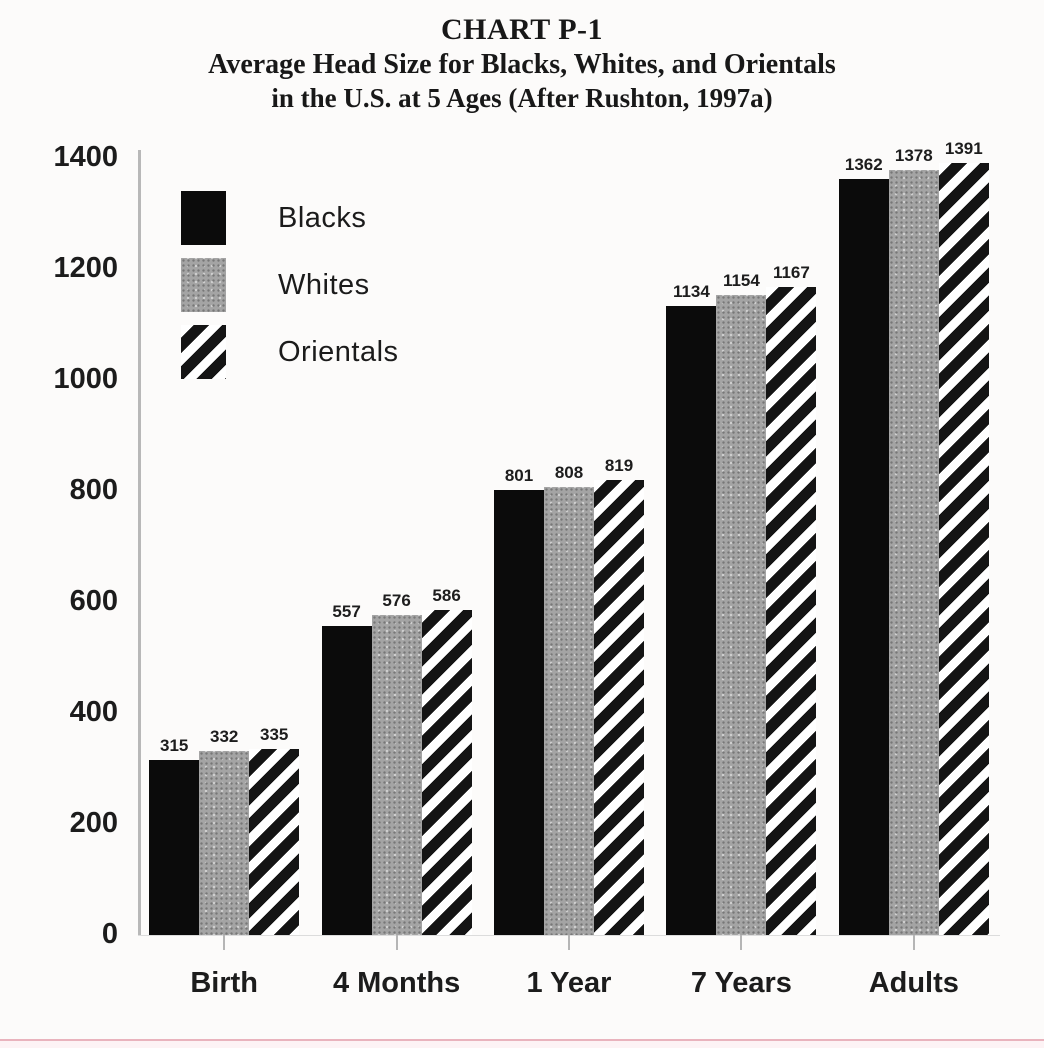  I want to click on chart-title: CHART P-1, so click(522, 29).